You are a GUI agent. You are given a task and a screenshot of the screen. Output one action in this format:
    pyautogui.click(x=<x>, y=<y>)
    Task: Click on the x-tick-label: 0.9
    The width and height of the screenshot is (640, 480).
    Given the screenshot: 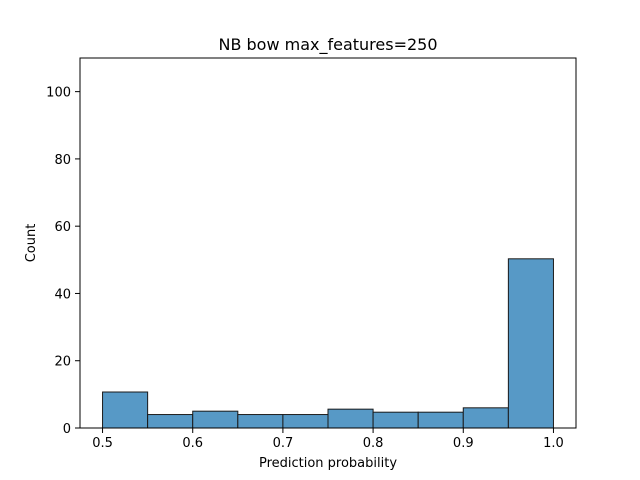 What is the action you would take?
    pyautogui.click(x=463, y=443)
    